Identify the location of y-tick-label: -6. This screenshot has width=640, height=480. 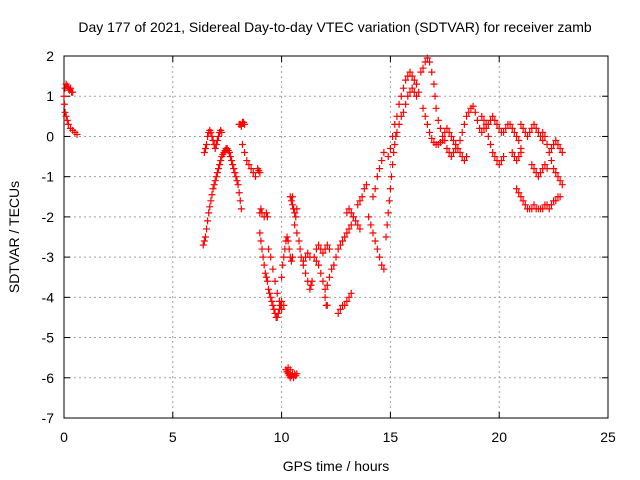
(48, 378).